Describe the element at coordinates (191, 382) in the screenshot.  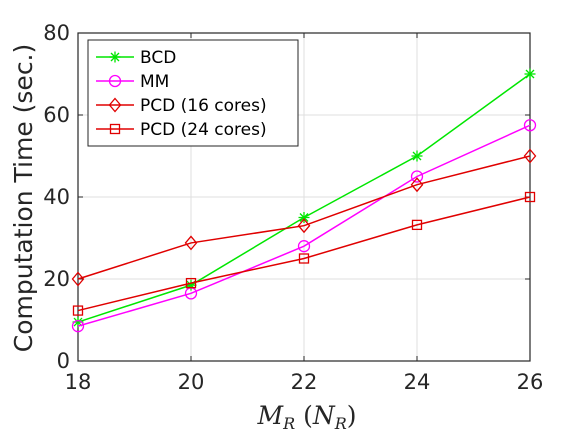
I see `x-tick-label-1: 20` at that location.